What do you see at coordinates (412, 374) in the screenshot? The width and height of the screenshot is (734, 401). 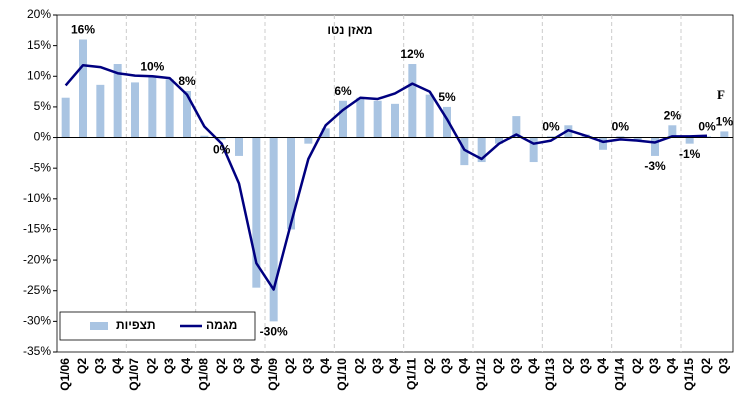 I see `x-tick-label: Q1/11` at bounding box center [412, 374].